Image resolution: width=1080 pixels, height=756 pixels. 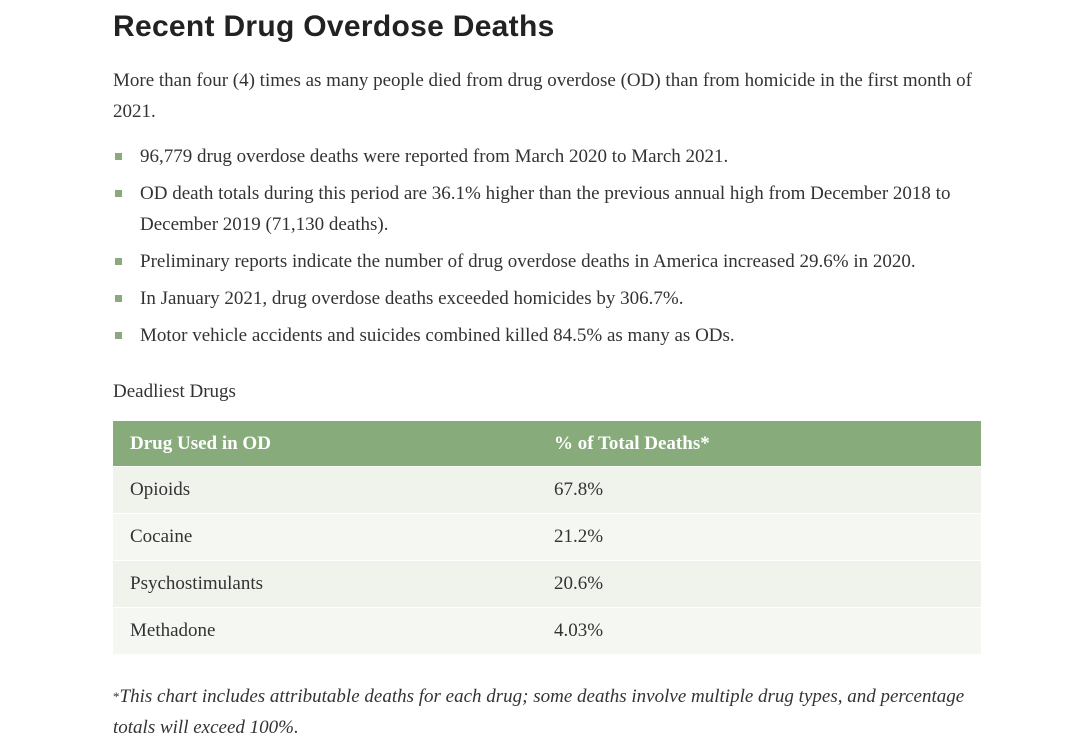 I want to click on cell: 4.03%, so click(x=759, y=630).